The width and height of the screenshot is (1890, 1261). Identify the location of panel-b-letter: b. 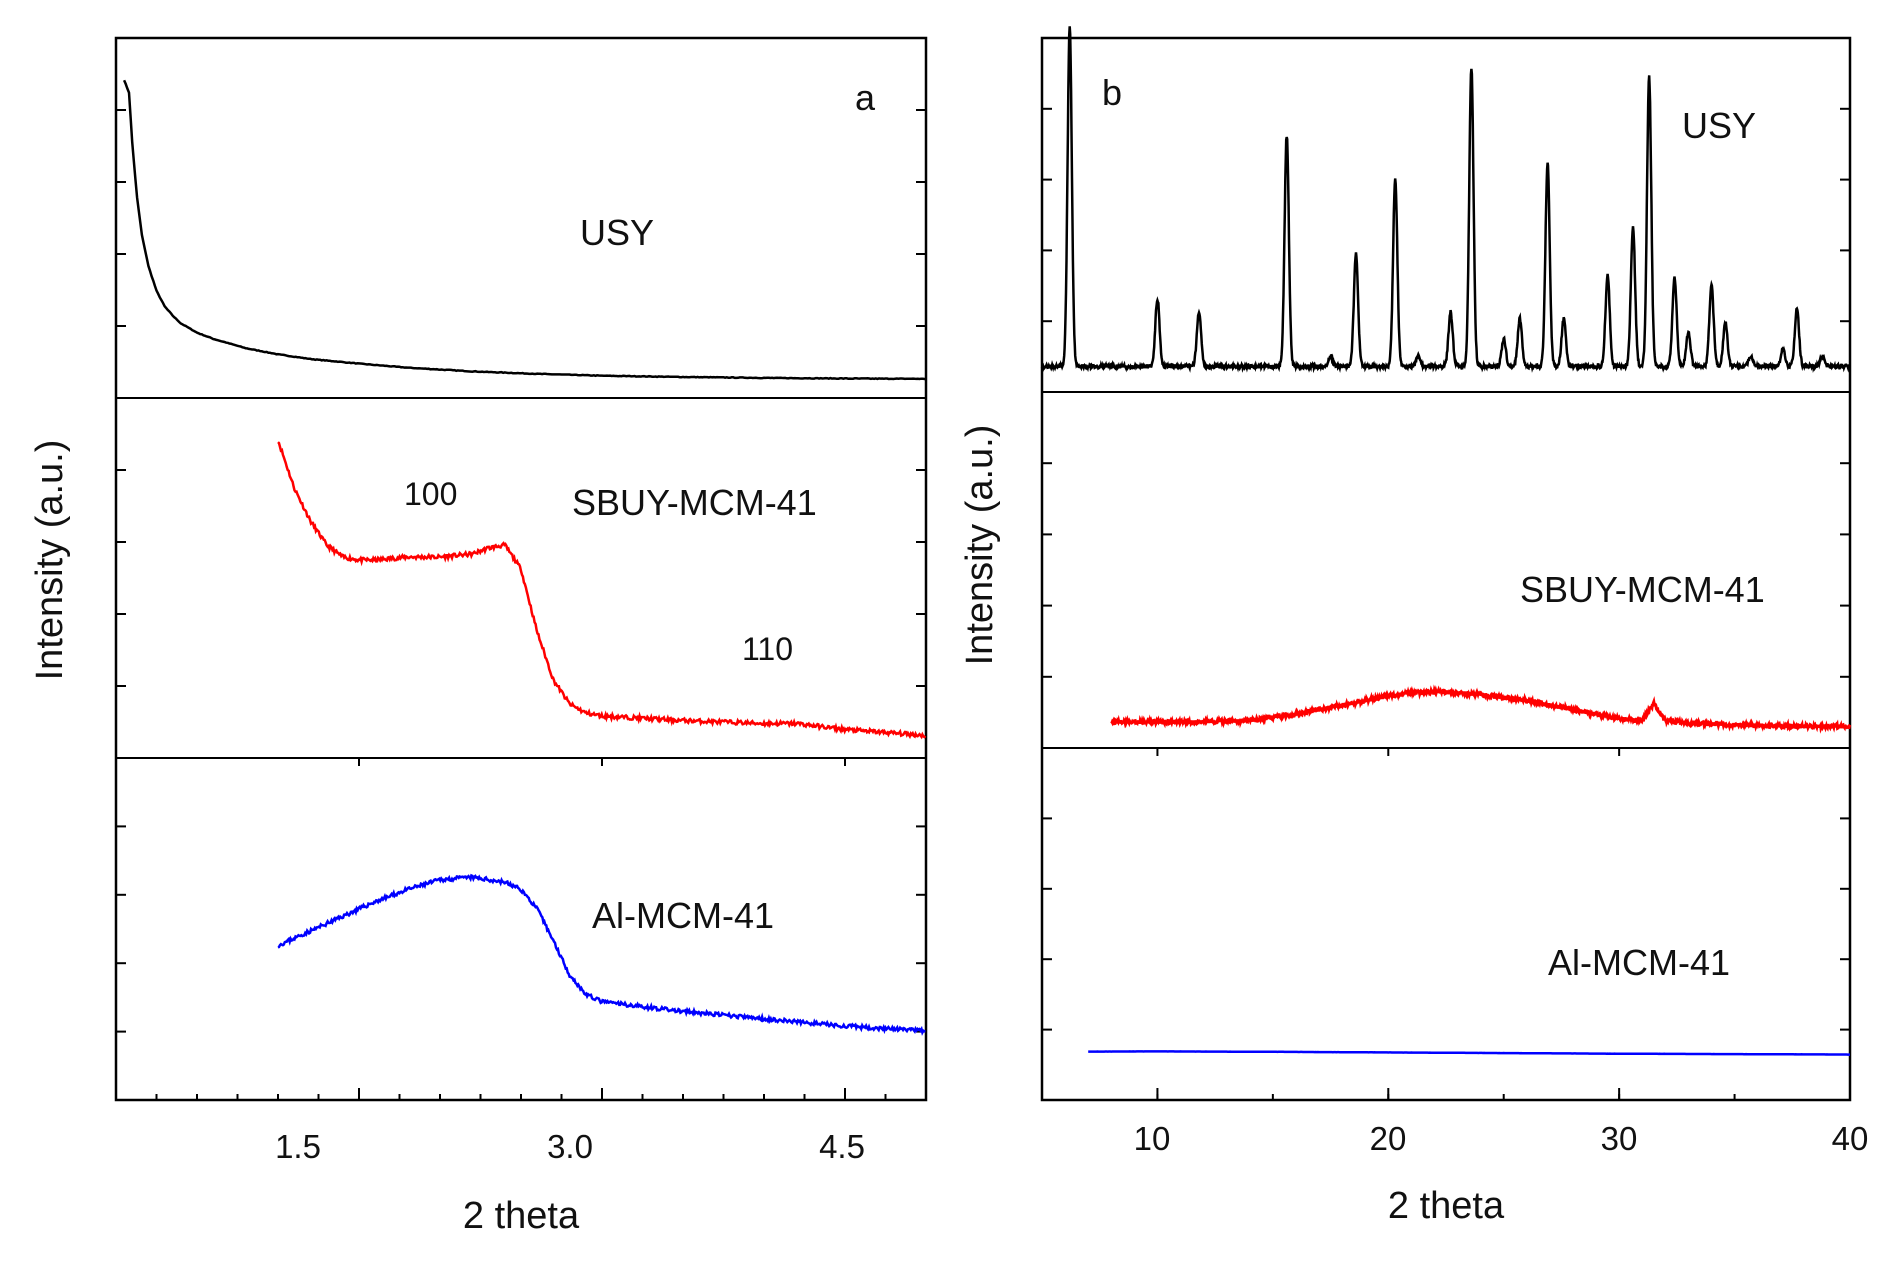
(1112, 92).